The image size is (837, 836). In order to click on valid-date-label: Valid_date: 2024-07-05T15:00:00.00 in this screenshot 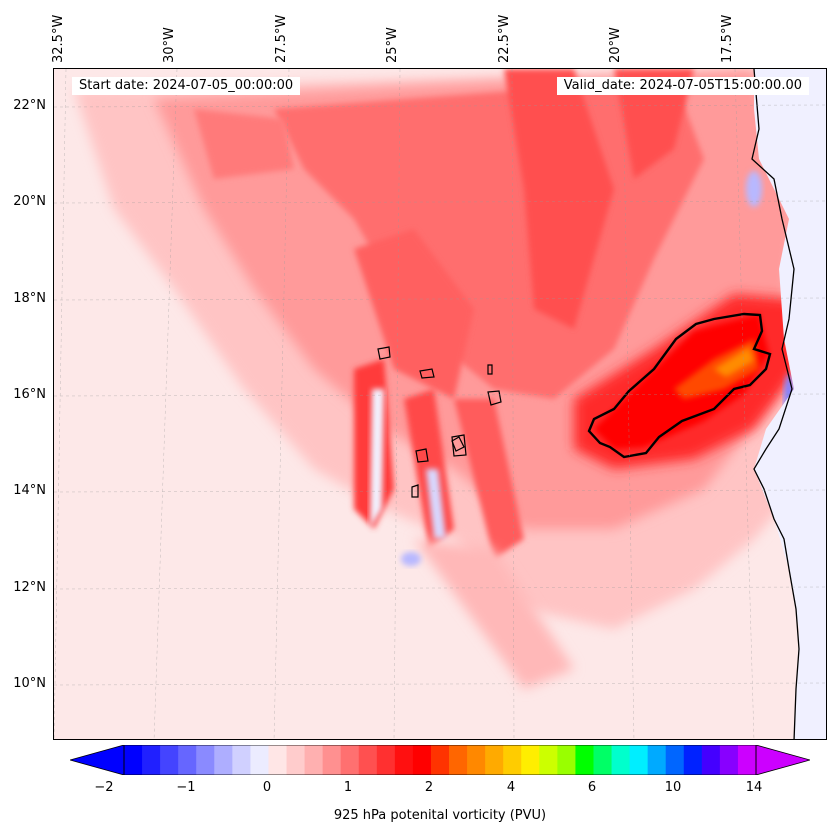, I will do `click(682, 86)`.